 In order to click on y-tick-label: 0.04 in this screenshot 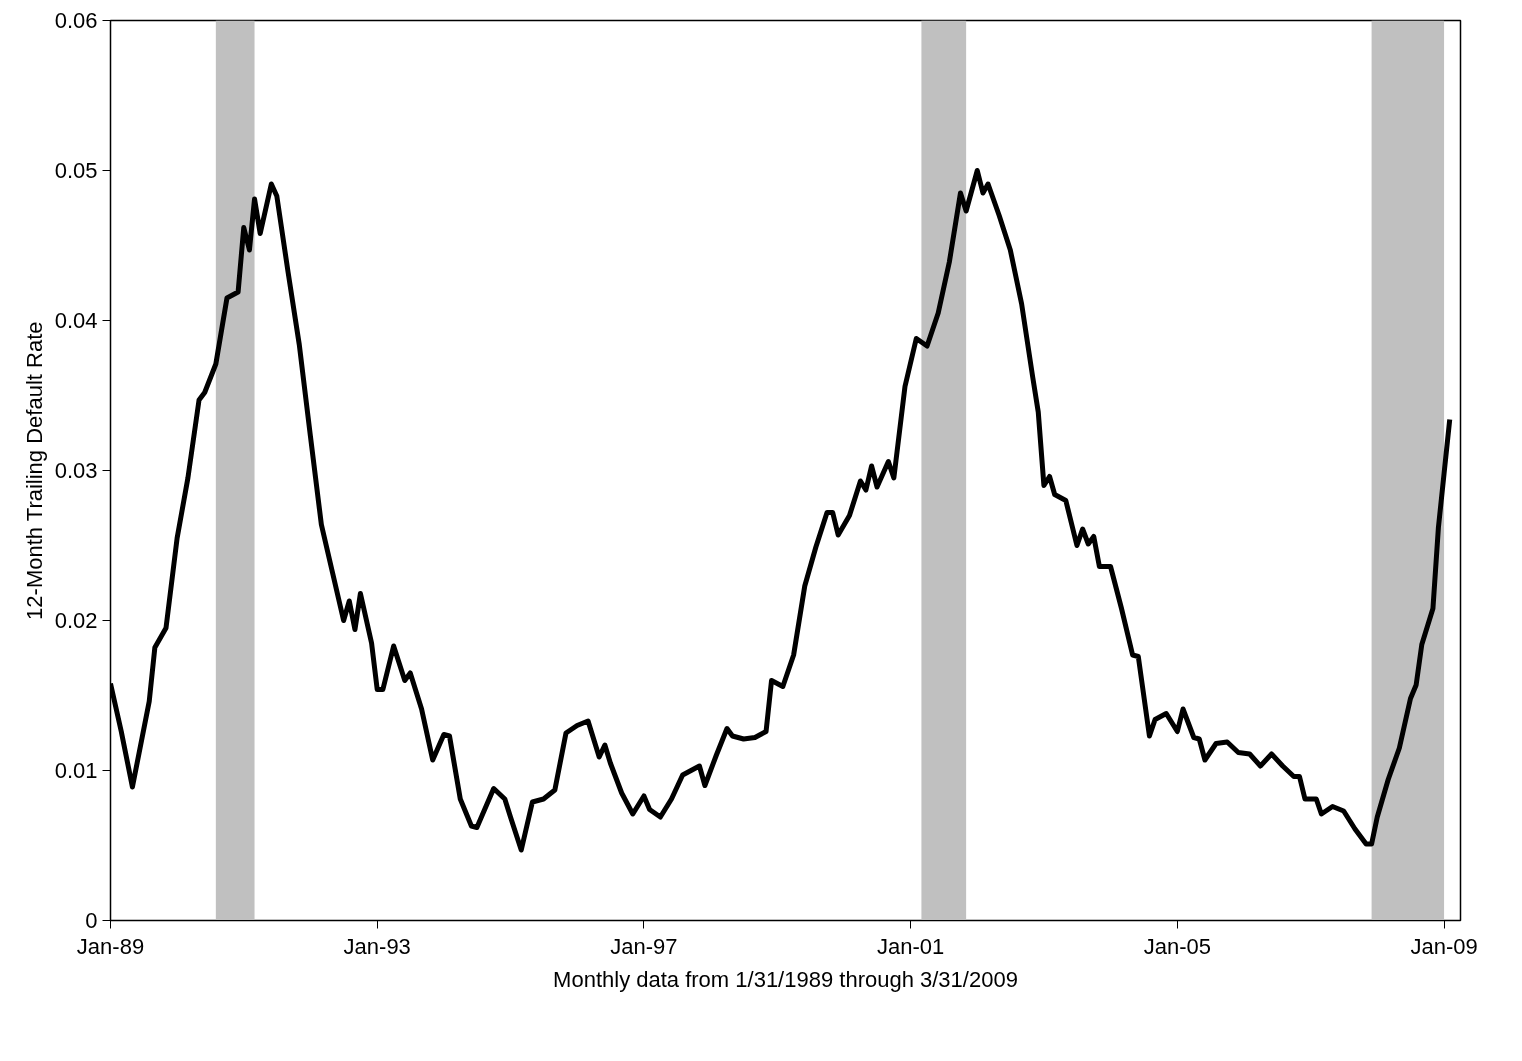, I will do `click(76, 320)`.